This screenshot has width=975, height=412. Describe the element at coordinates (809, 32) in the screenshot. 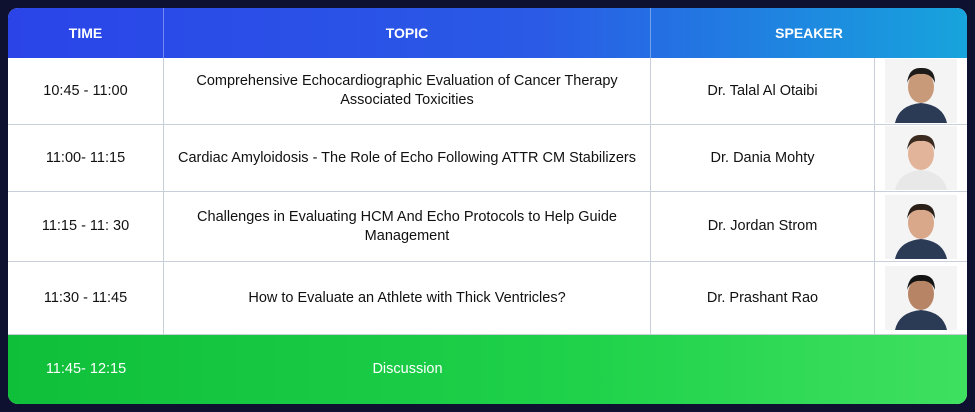

I see `header-cell: SPEAKER` at that location.